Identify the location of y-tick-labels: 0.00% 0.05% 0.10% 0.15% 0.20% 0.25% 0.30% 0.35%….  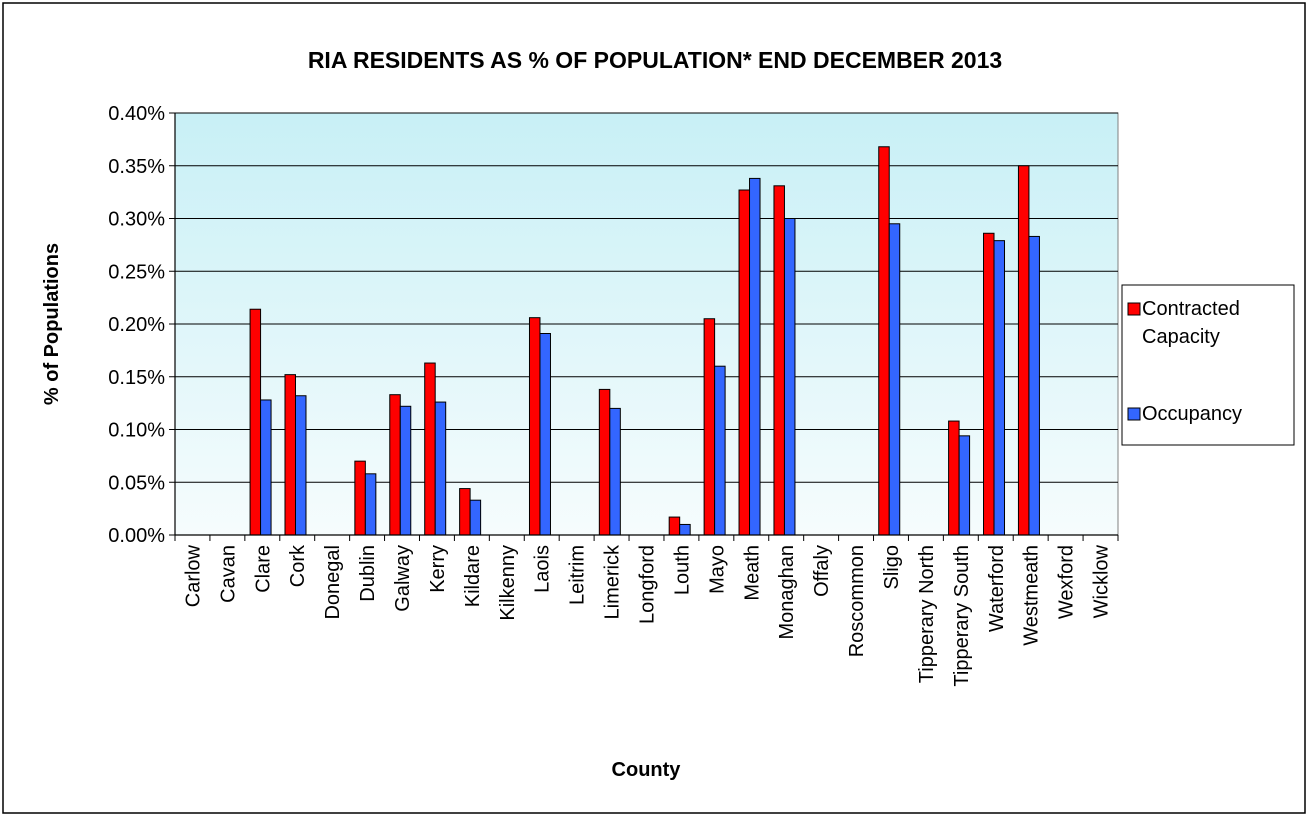
(141, 325).